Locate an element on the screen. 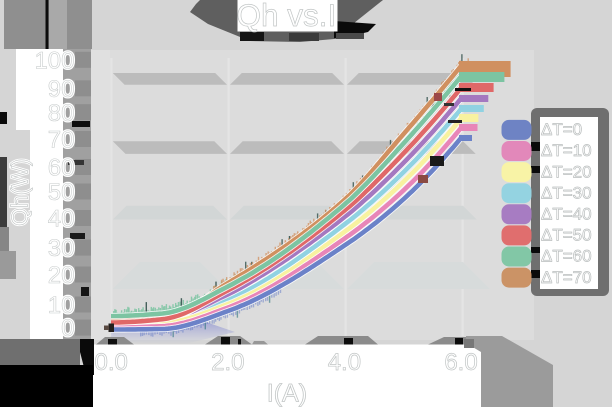 Image resolution: width=612 pixels, height=407 pixels. svg-text: 70 is located at coordinates (61, 140).